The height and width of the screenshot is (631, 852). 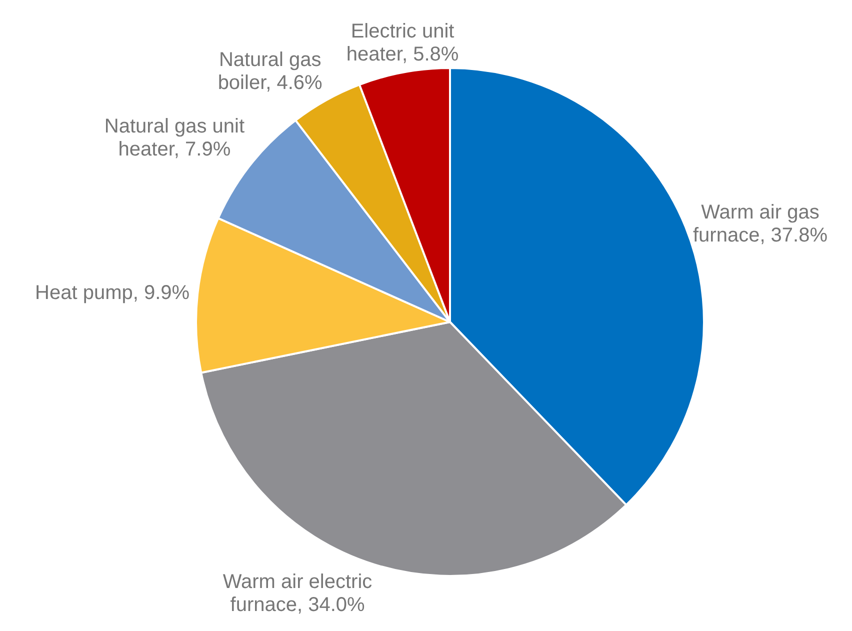 What do you see at coordinates (112, 293) in the screenshot?
I see `slice-label: Heat pump, 9.9%` at bounding box center [112, 293].